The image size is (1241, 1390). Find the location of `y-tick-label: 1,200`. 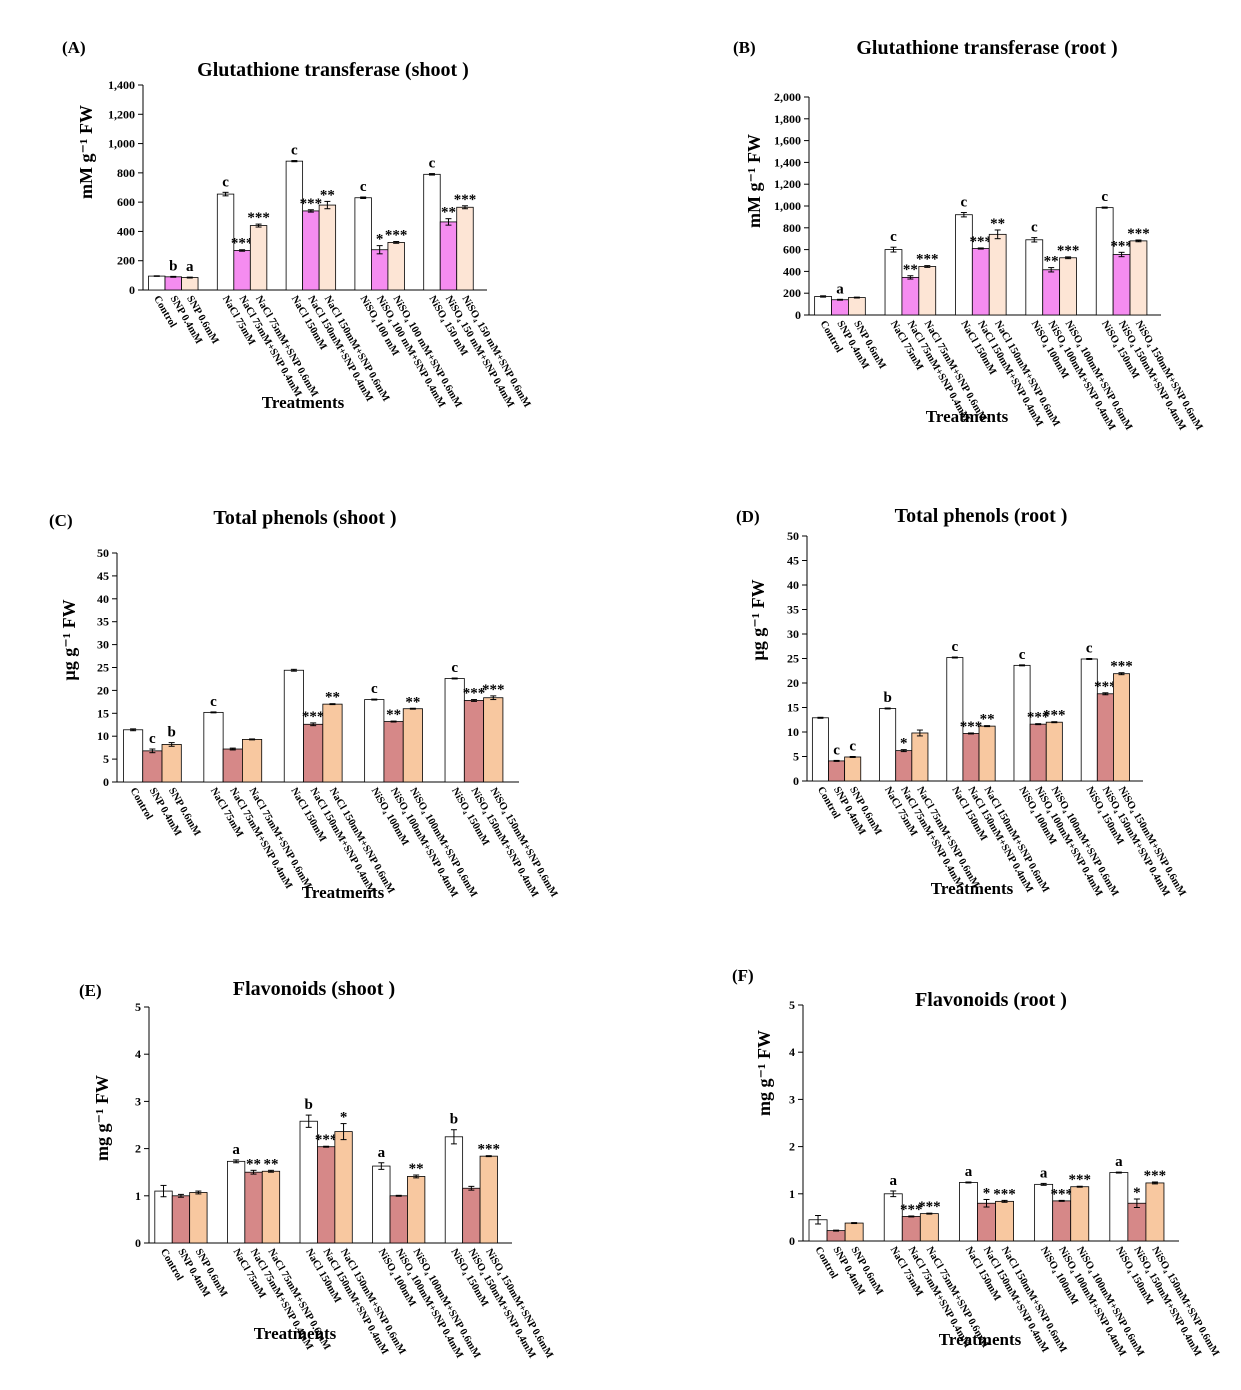

y-tick-label: 1,200 is located at coordinates (787, 184).